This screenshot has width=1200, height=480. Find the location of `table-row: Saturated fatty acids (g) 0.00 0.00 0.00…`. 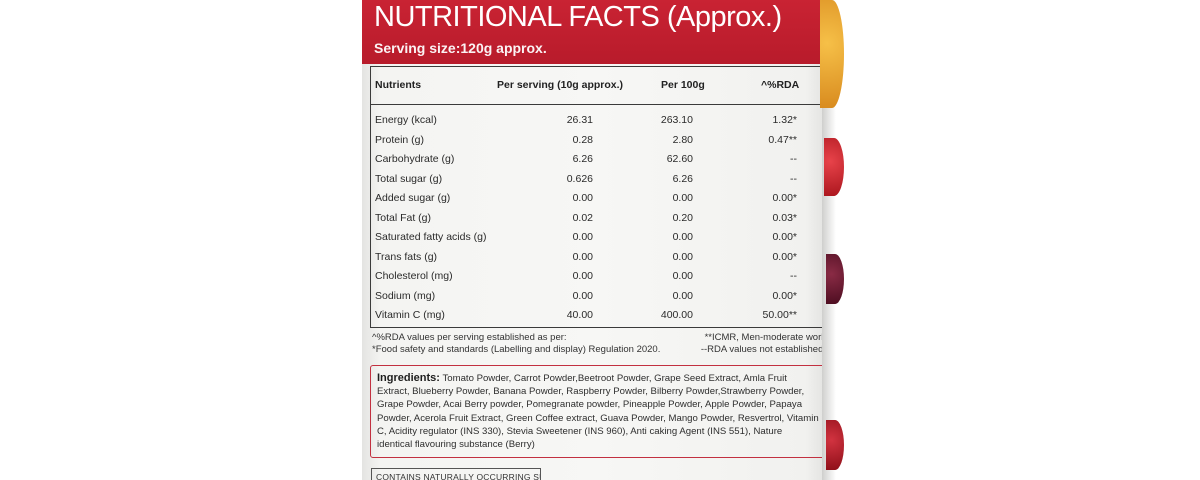

table-row: Saturated fatty acids (g) 0.00 0.00 0.00… is located at coordinates (598, 238).